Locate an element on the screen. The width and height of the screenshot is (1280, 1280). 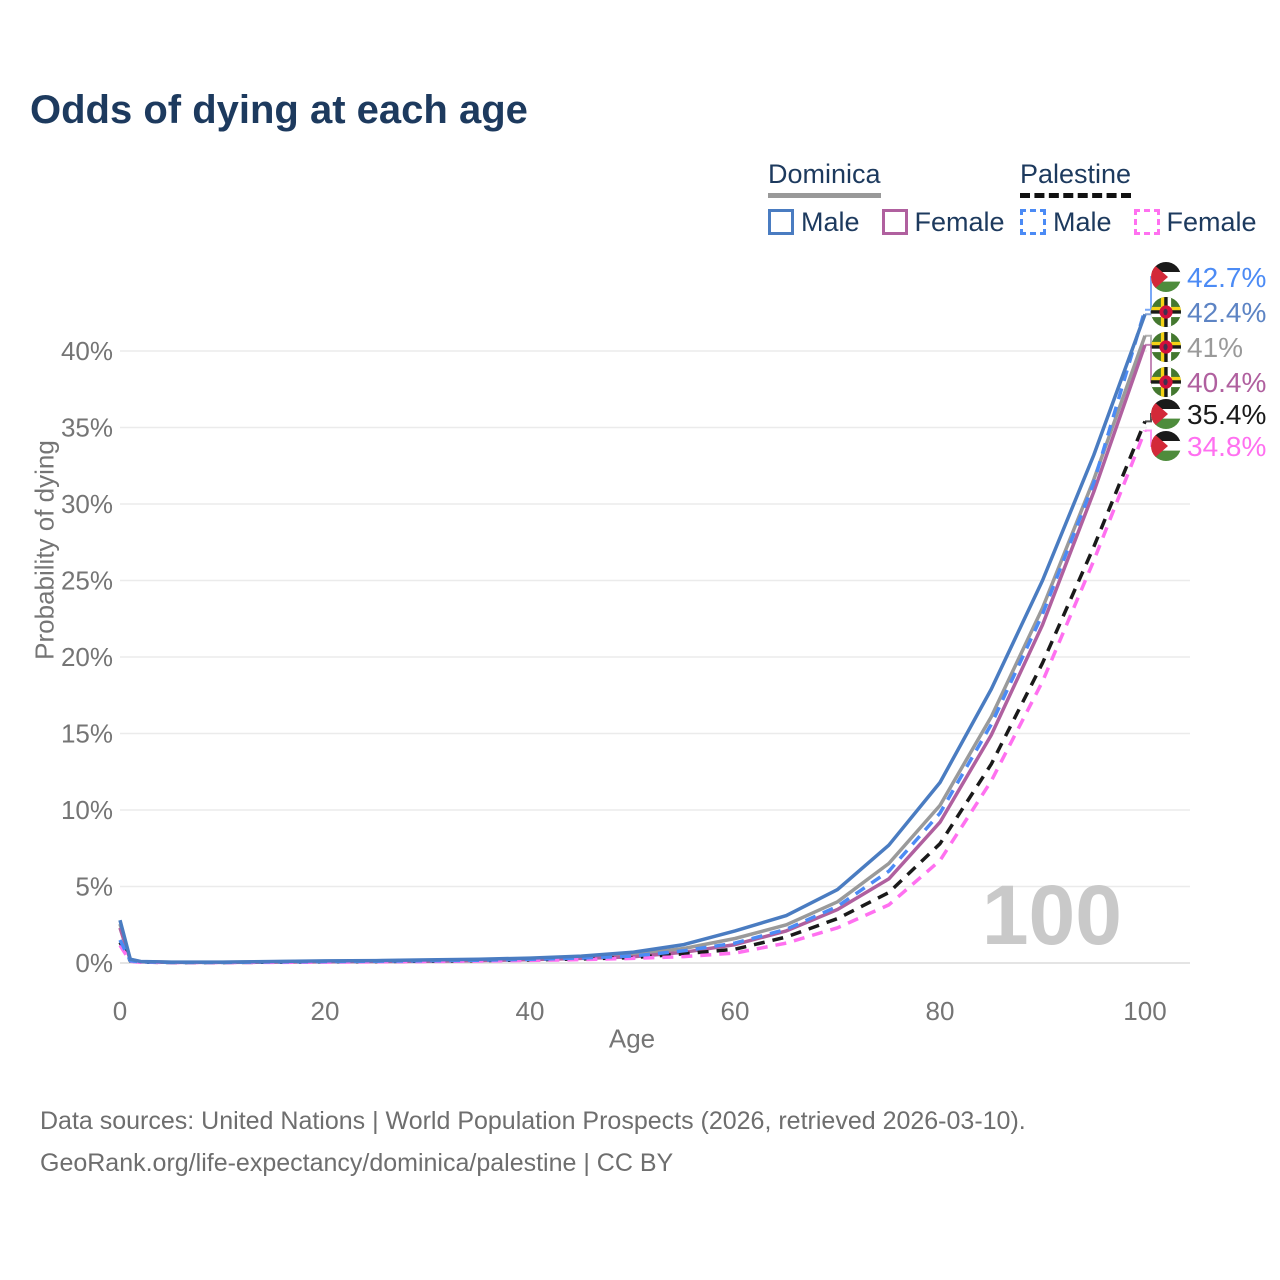
legend-group-palestine: Palestine Male Female is located at coordinates (1138, 198).